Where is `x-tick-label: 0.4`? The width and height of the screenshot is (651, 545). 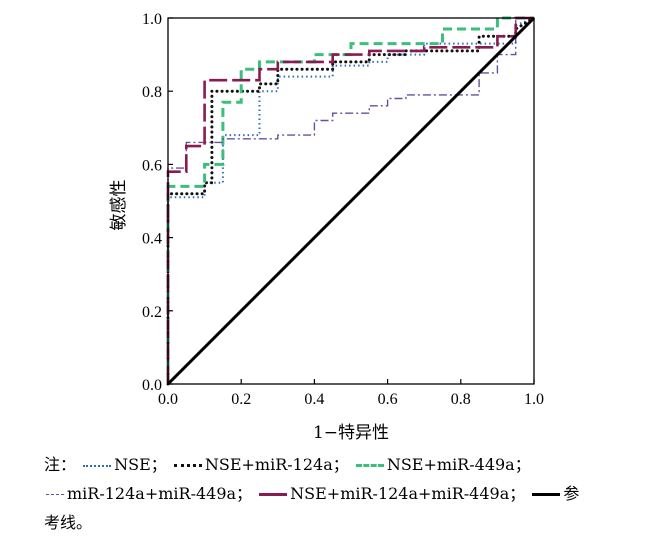
x-tick-label: 0.4 is located at coordinates (314, 399).